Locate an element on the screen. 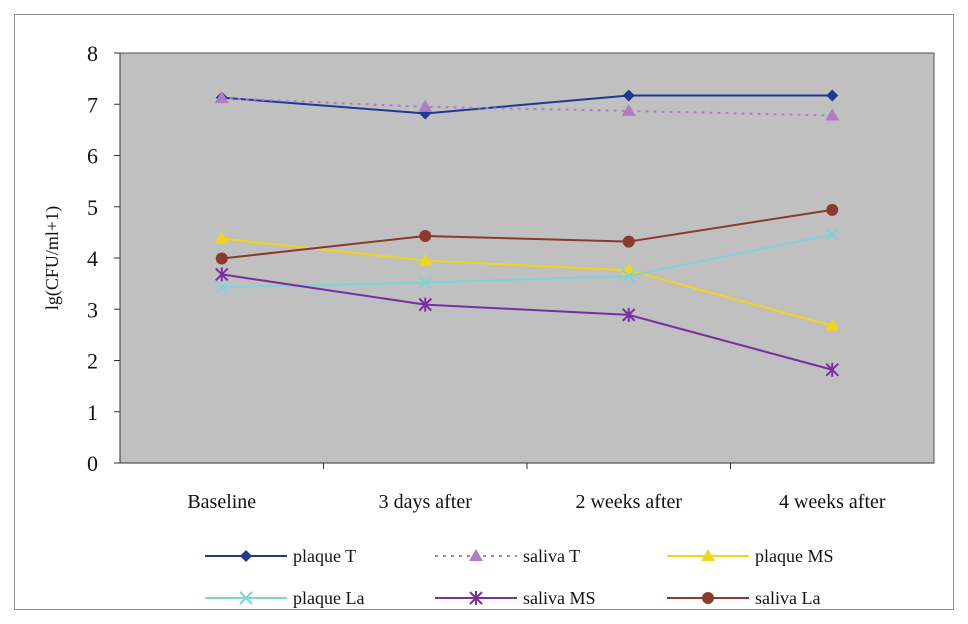  series-line-plaque-ms is located at coordinates (527, 282).